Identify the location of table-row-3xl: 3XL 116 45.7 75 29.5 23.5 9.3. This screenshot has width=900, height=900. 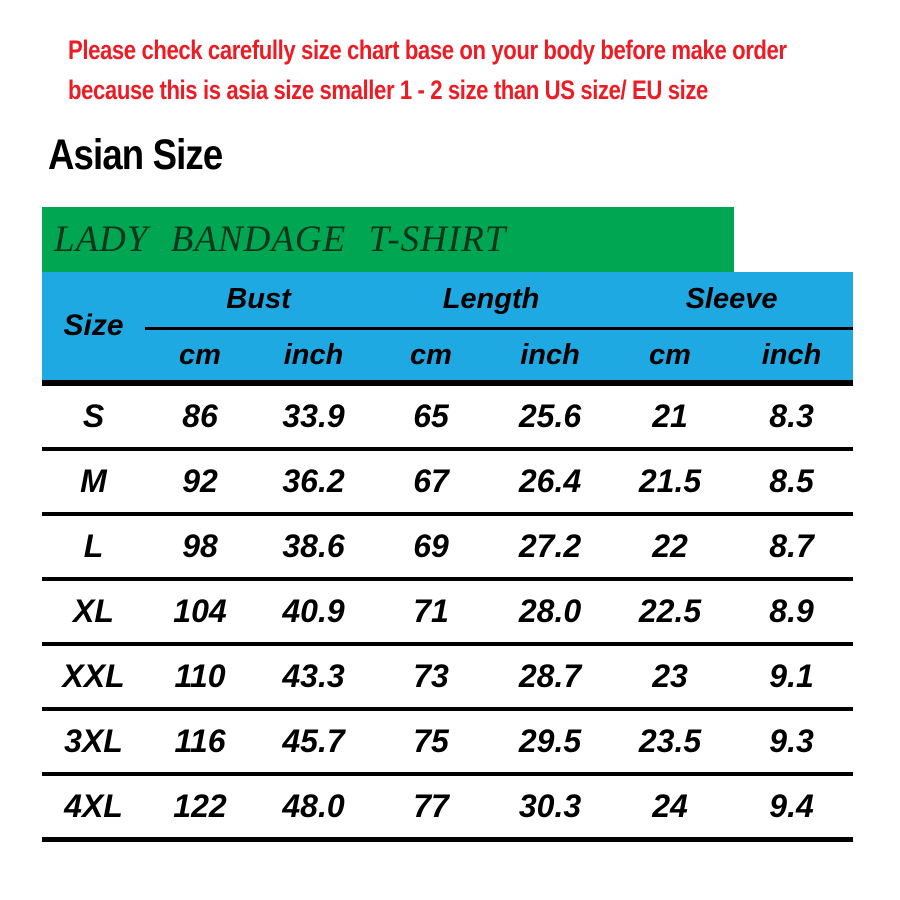
(448, 742).